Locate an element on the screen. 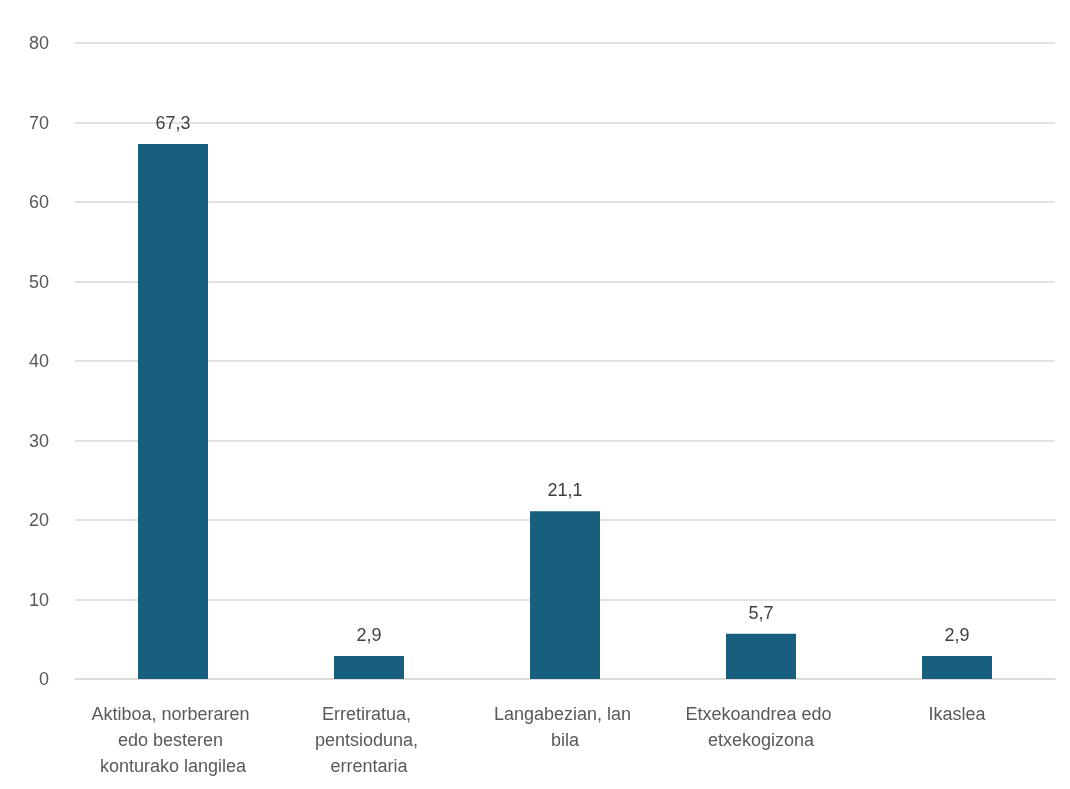 This screenshot has height=789, width=1070. data-label: 21,1 is located at coordinates (565, 490).